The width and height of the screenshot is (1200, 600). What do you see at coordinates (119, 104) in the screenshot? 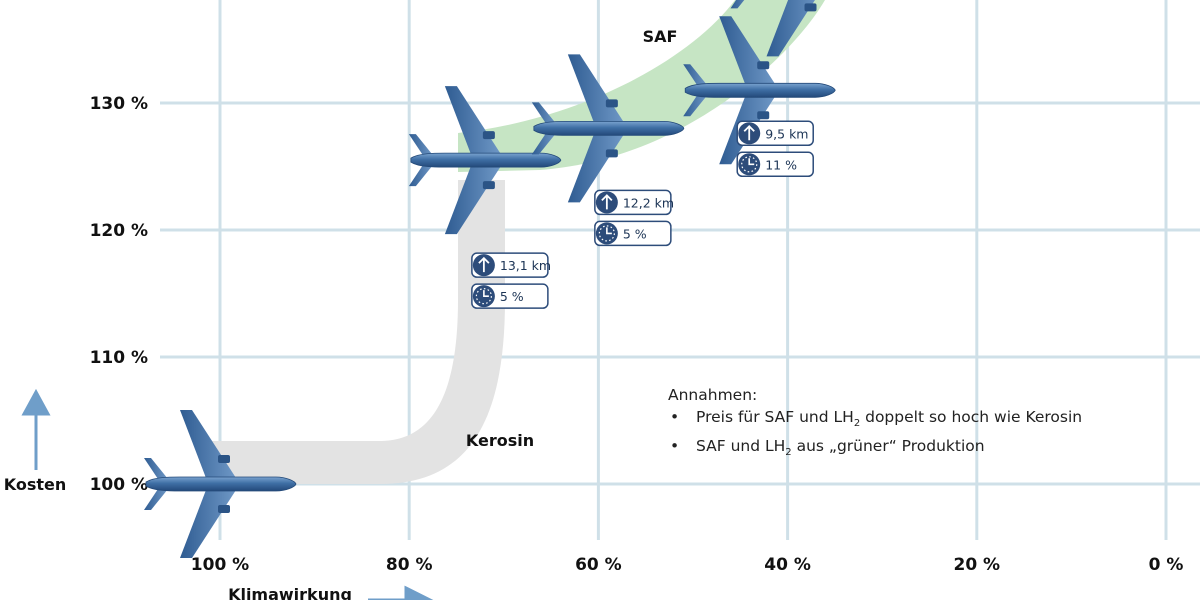
I see `y-tick-label: 130 %` at bounding box center [119, 104].